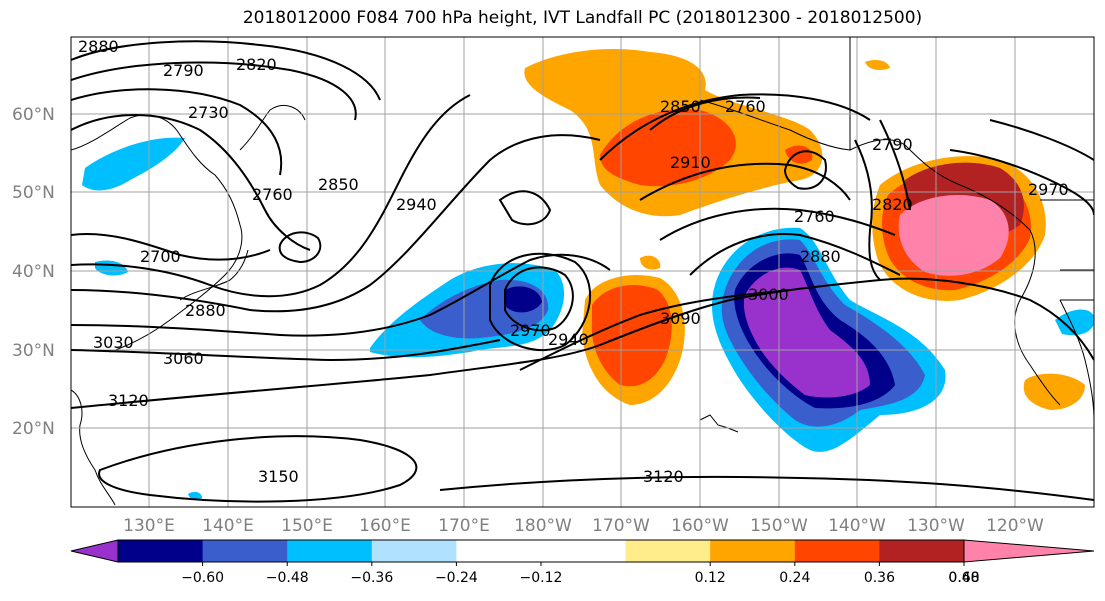  Describe the element at coordinates (272, 128) in the screenshot. I see `coast-kamchatka` at that location.